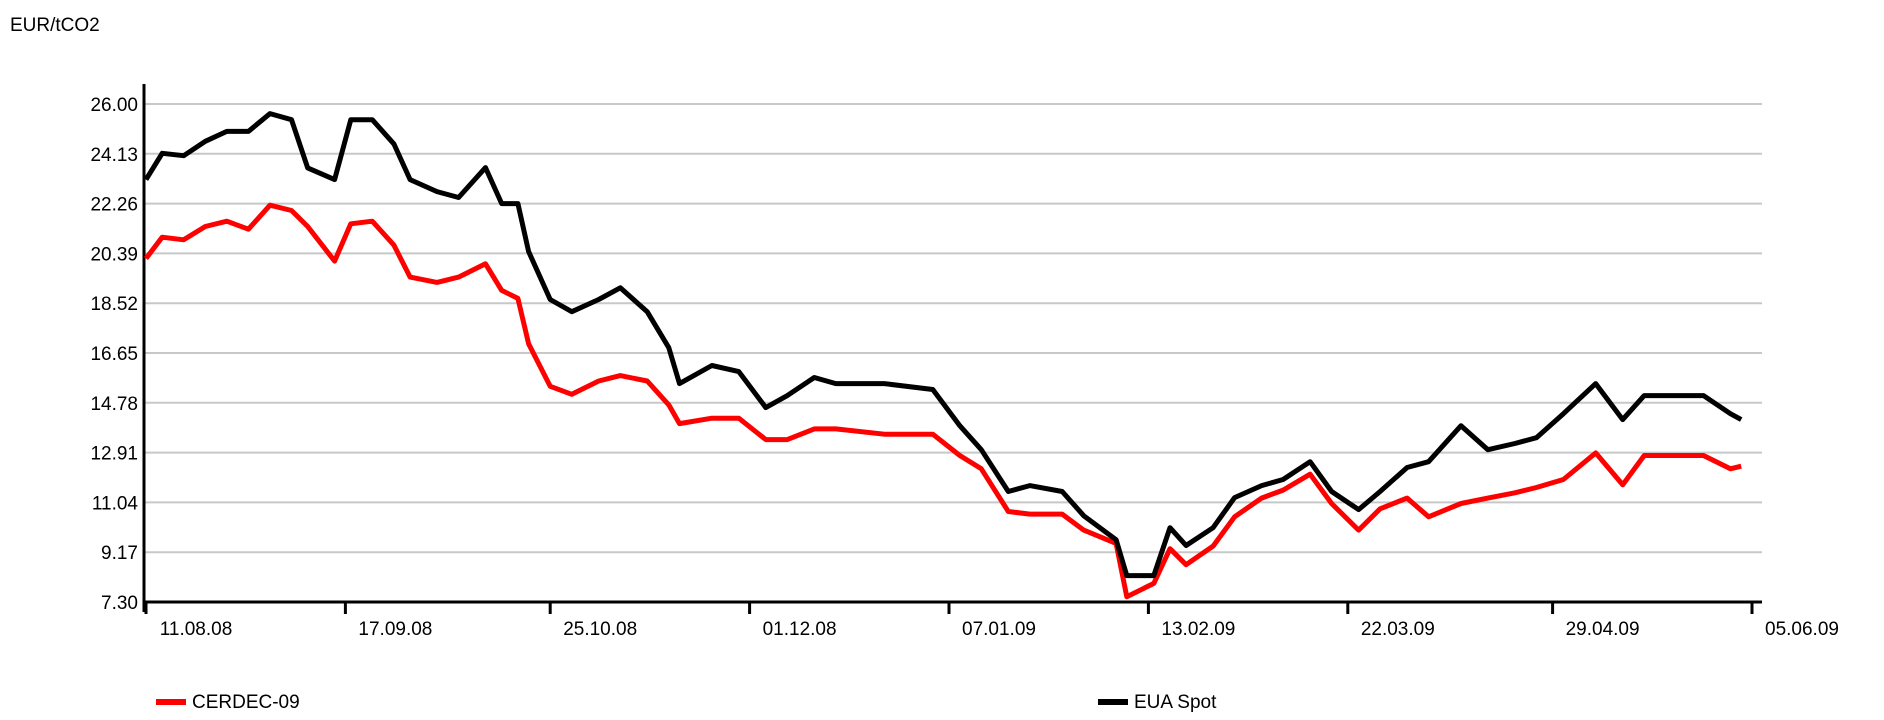  I want to click on y-tick-label: 9.17, so click(119, 553).